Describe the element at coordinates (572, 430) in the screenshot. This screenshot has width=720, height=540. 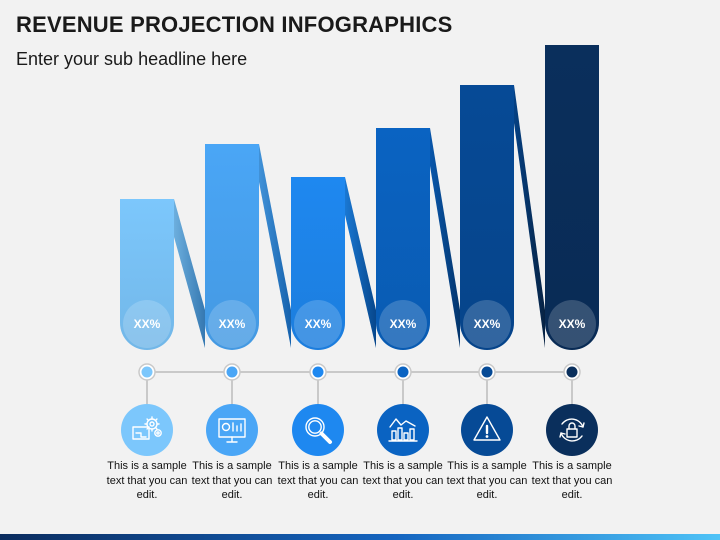
I see `lock-refresh-icon` at that location.